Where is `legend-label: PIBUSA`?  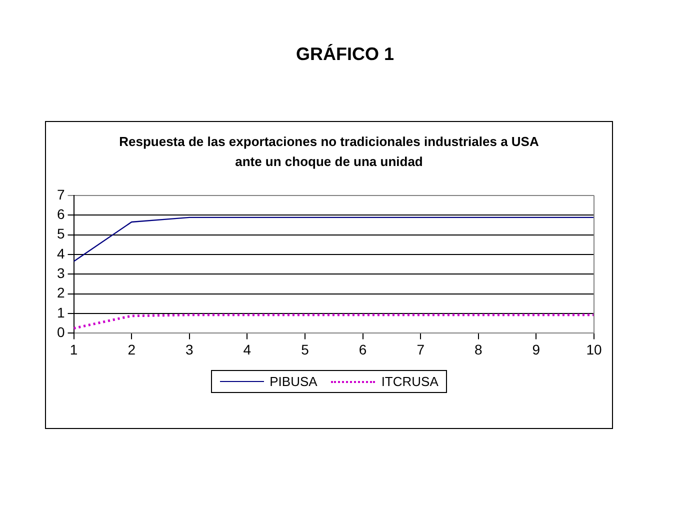 legend-label: PIBUSA is located at coordinates (294, 381).